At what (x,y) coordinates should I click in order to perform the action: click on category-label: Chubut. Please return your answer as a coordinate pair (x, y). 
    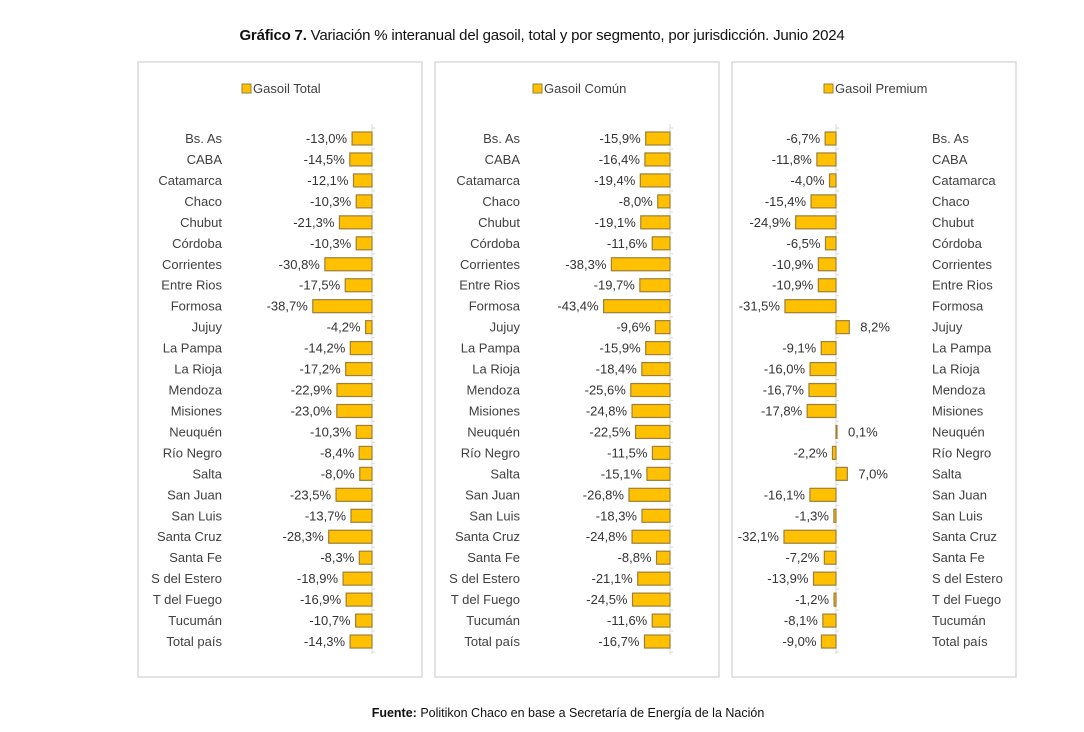
    Looking at the image, I should click on (499, 222).